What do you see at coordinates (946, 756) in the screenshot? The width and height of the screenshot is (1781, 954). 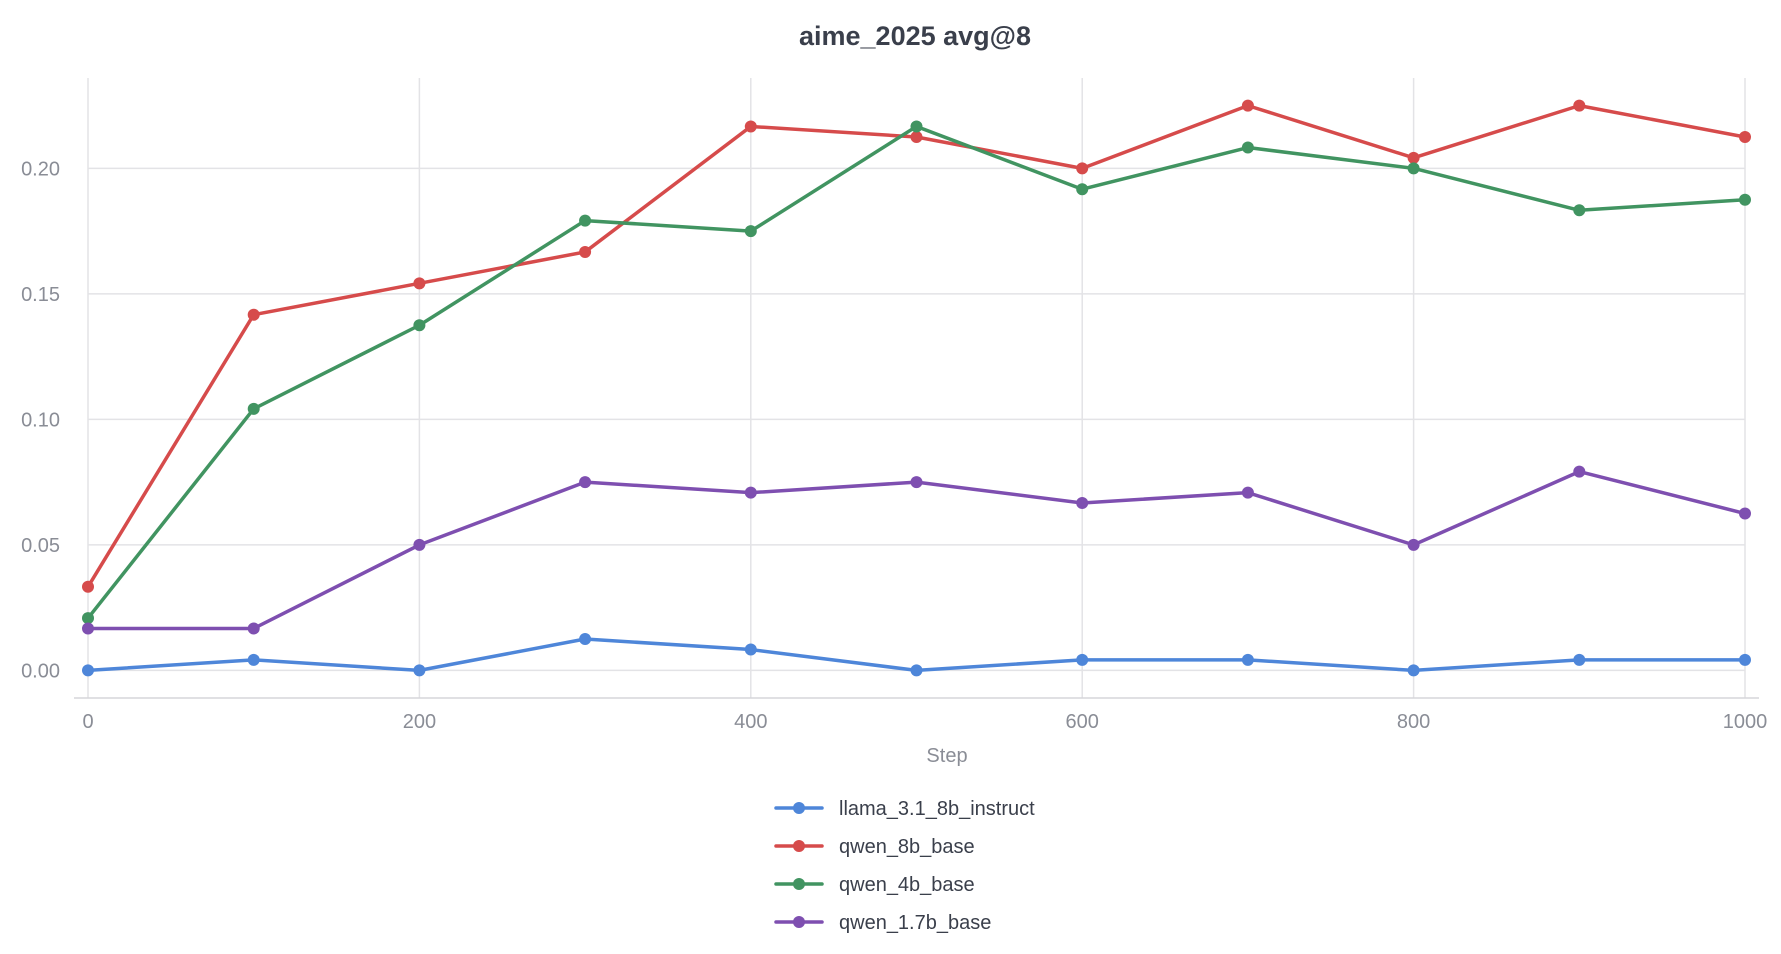 I see `x-axis-label: Step` at bounding box center [946, 756].